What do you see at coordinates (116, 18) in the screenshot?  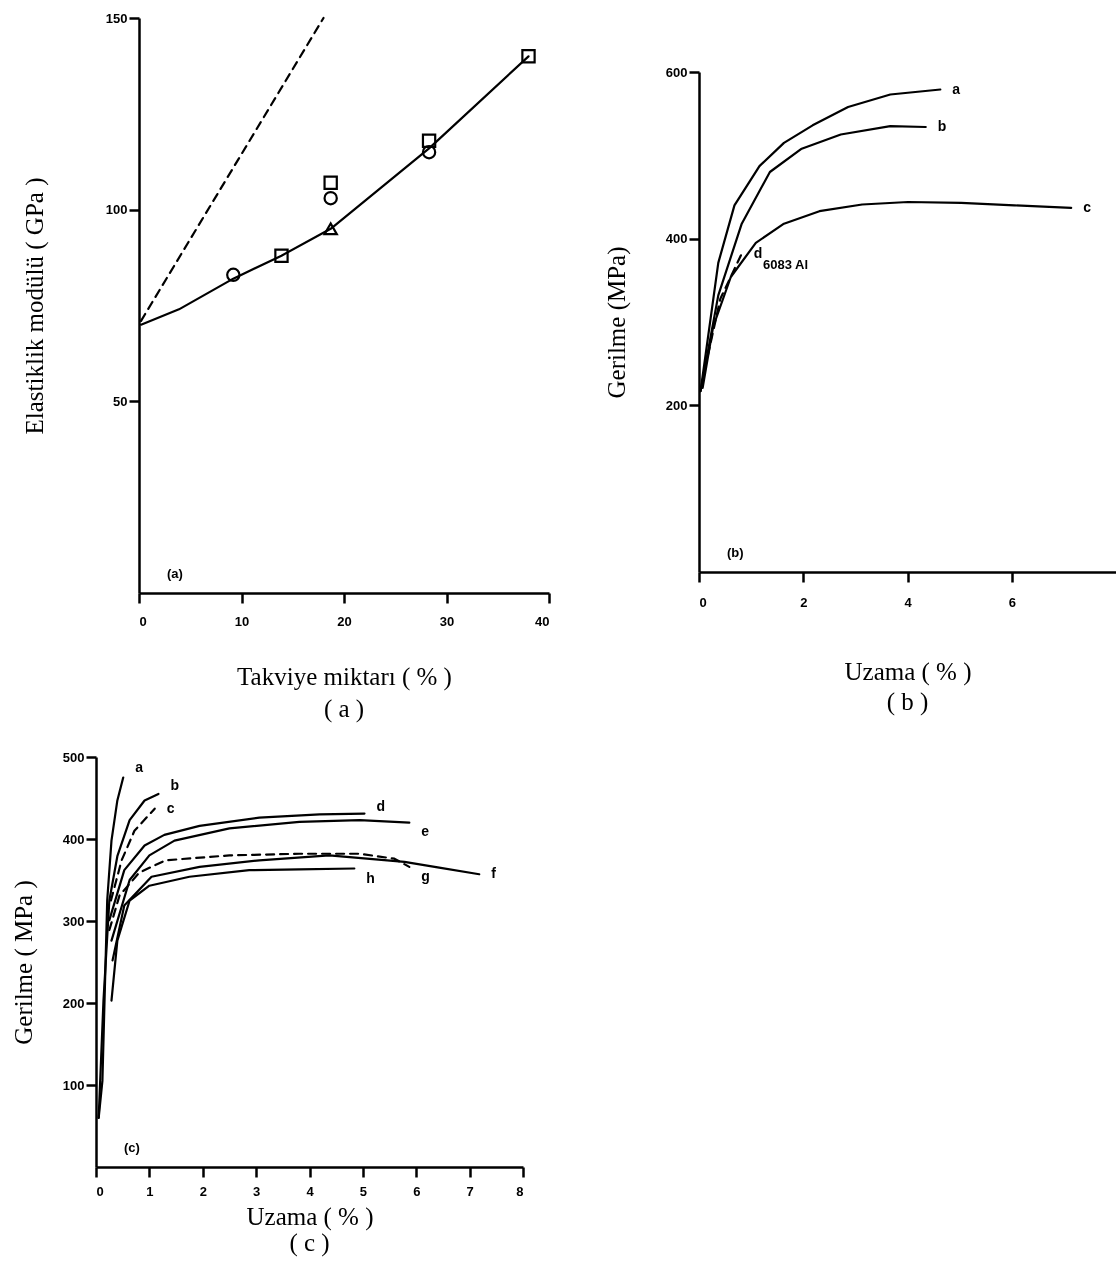 I see `y-tick-label: 150` at bounding box center [116, 18].